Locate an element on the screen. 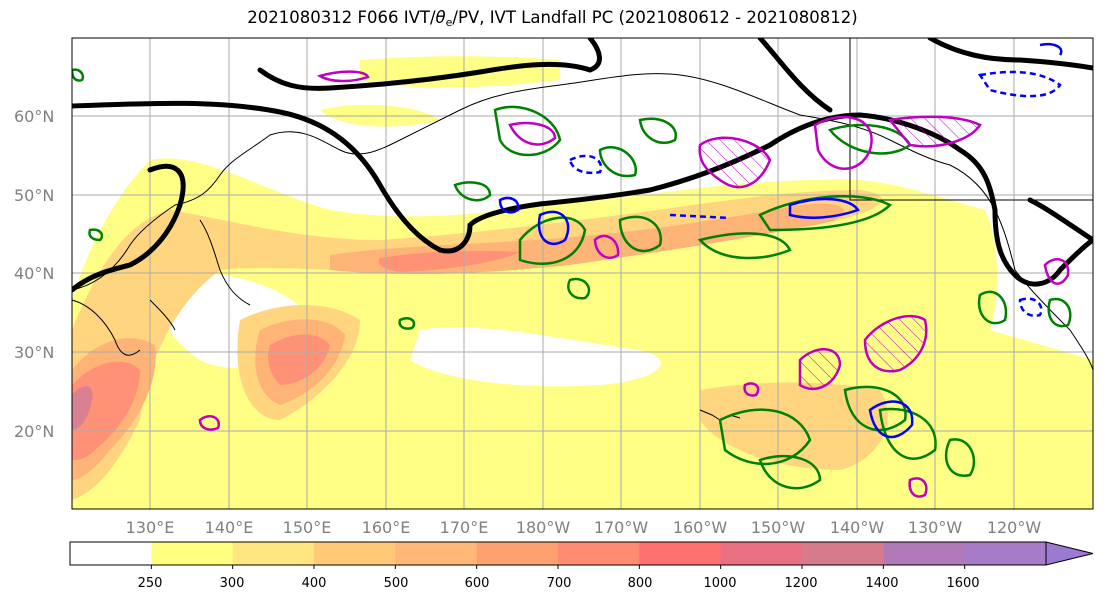  svg-text: 50°N is located at coordinates (34, 195).